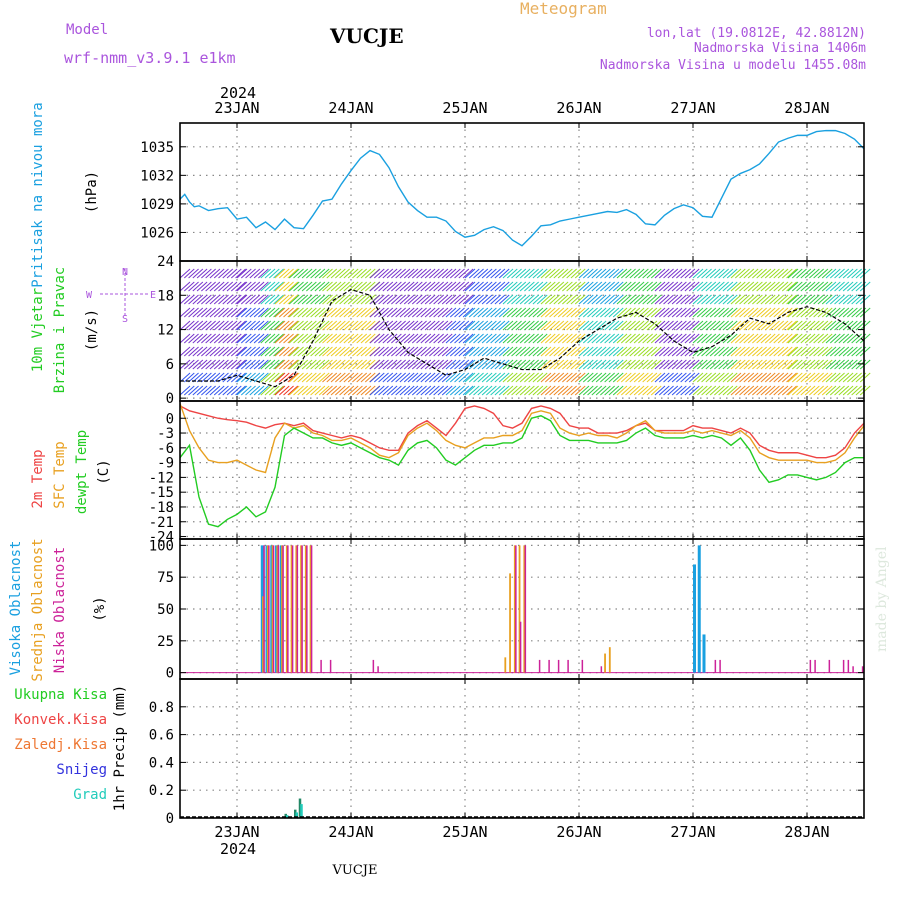 The width and height of the screenshot is (900, 900). Describe the element at coordinates (522, 188) in the screenshot. I see `pressure-series` at that location.